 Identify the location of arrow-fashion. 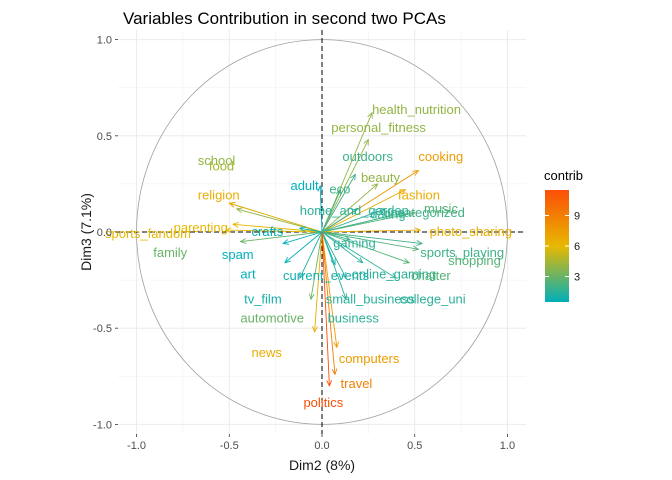
(363, 211).